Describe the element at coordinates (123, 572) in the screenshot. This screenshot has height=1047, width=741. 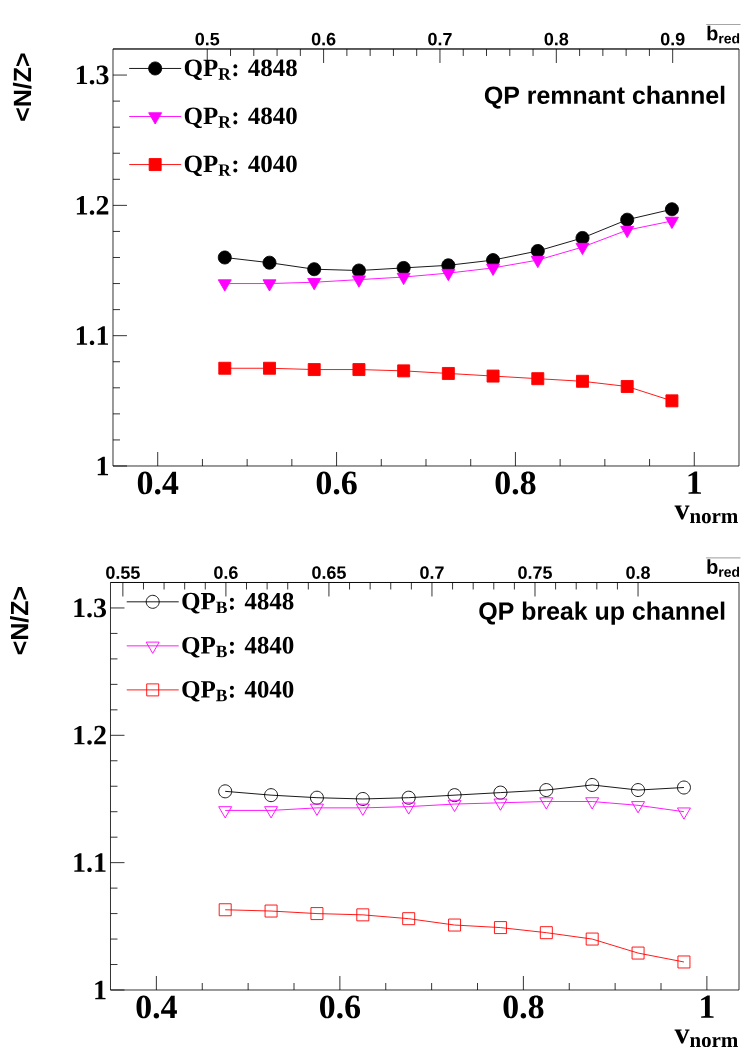
I see `x2-tick-label: 0.55` at that location.